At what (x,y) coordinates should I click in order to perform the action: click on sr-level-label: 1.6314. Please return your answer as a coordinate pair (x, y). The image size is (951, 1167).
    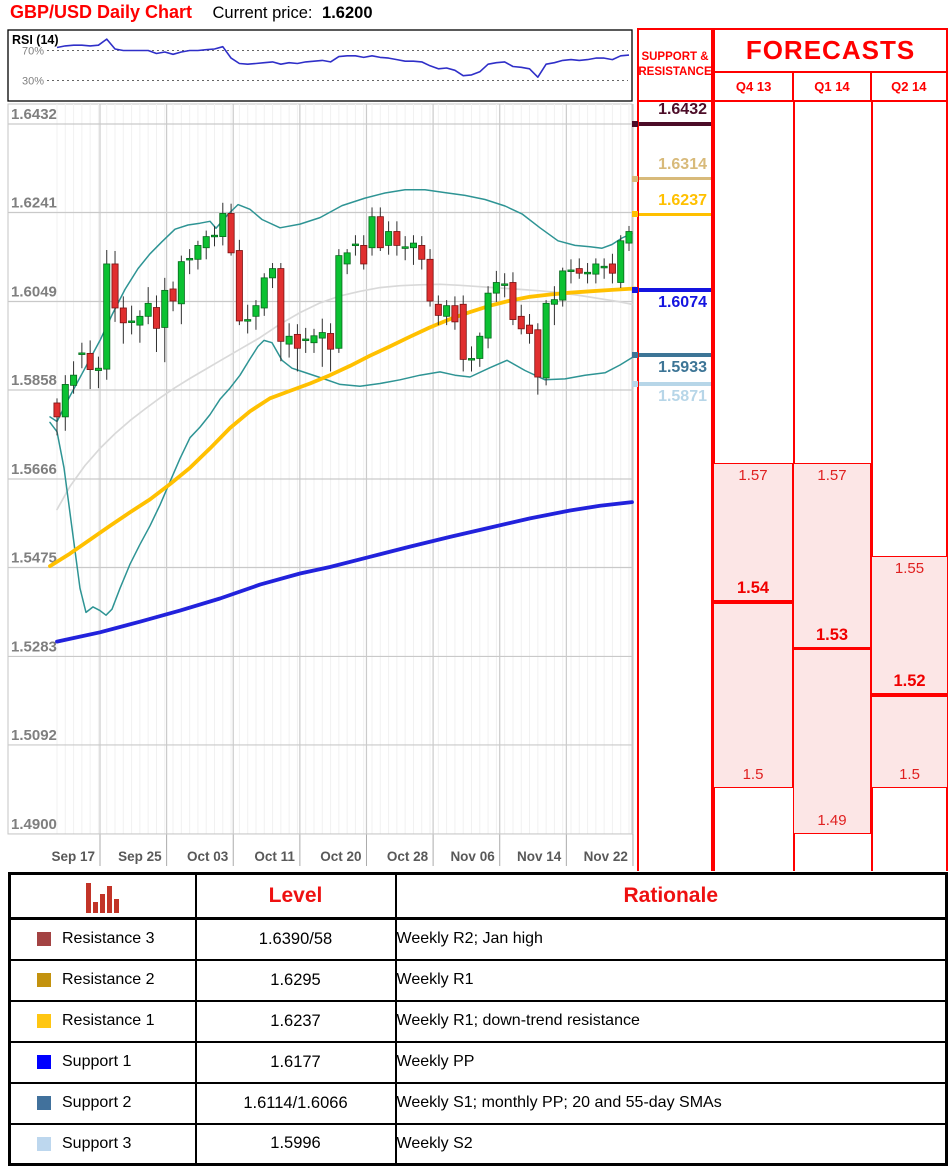
    Looking at the image, I should click on (682, 165).